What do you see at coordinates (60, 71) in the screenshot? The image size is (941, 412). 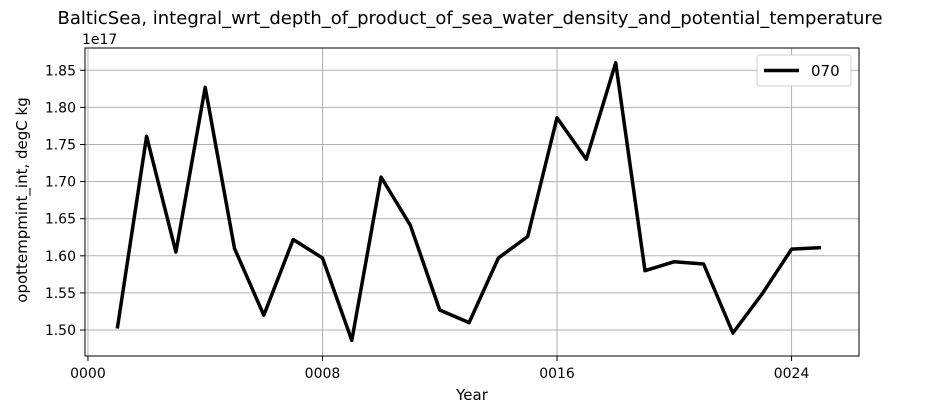 I see `y-tick-label: 1.85` at bounding box center [60, 71].